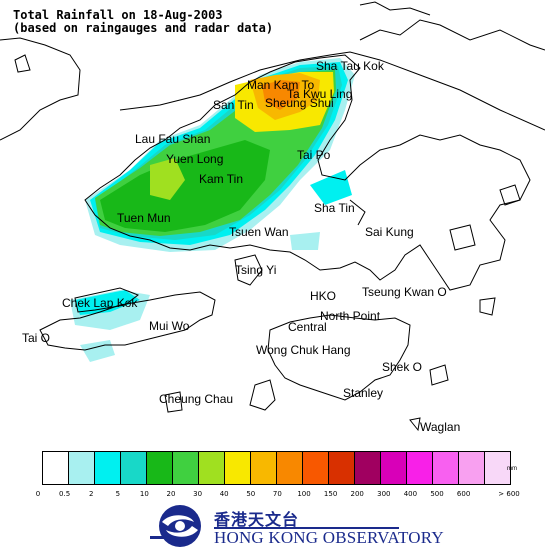  I want to click on place-label: Tsing Yi, so click(256, 270).